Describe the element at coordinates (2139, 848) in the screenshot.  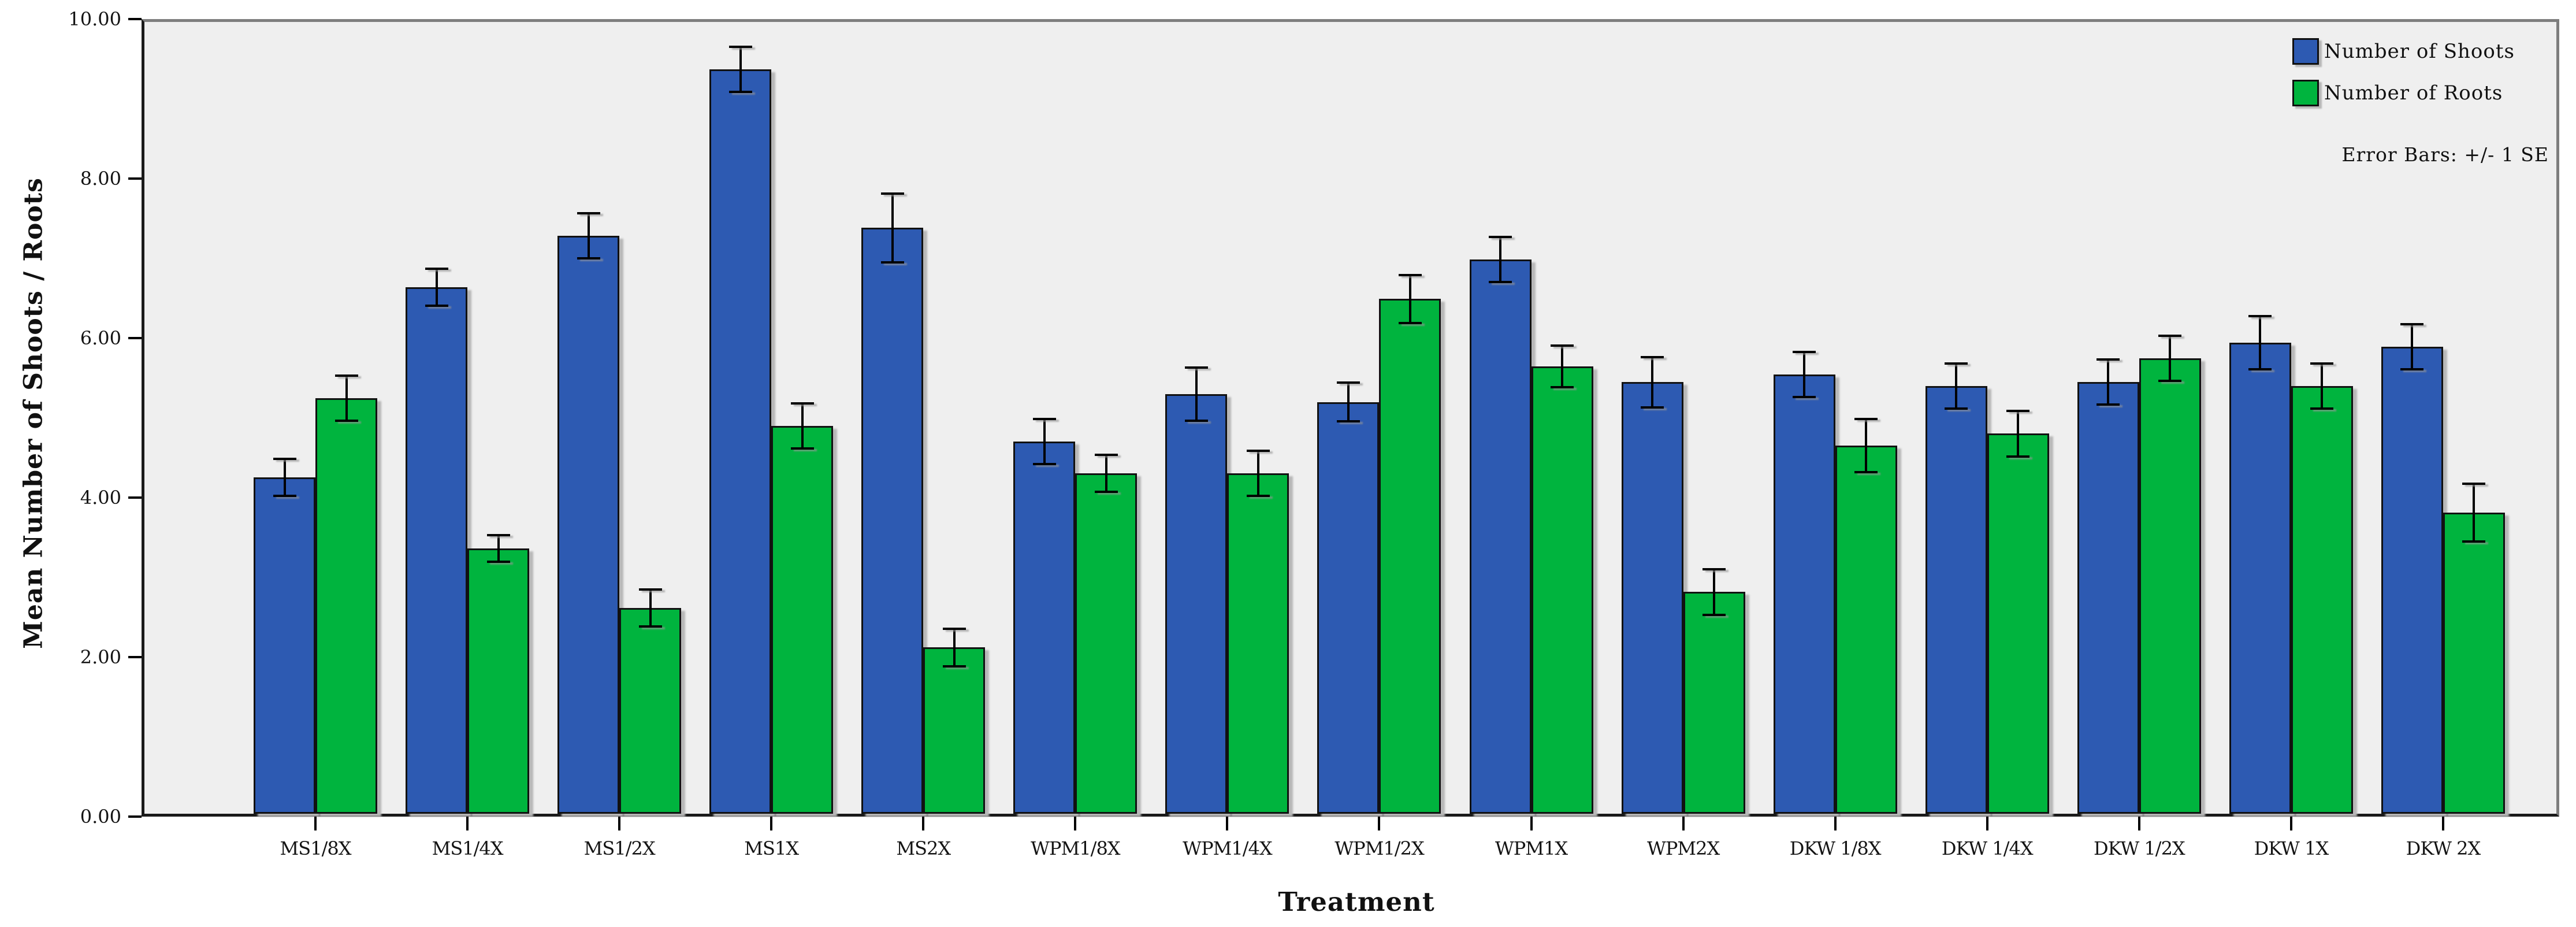
I see `x-axis-category-label: DKW 1/2X` at that location.